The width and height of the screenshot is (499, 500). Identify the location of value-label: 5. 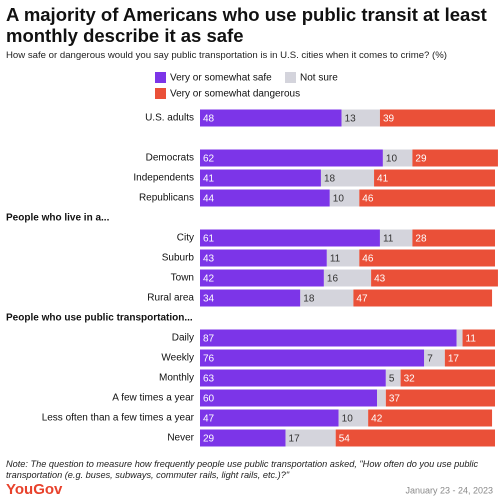
(392, 379).